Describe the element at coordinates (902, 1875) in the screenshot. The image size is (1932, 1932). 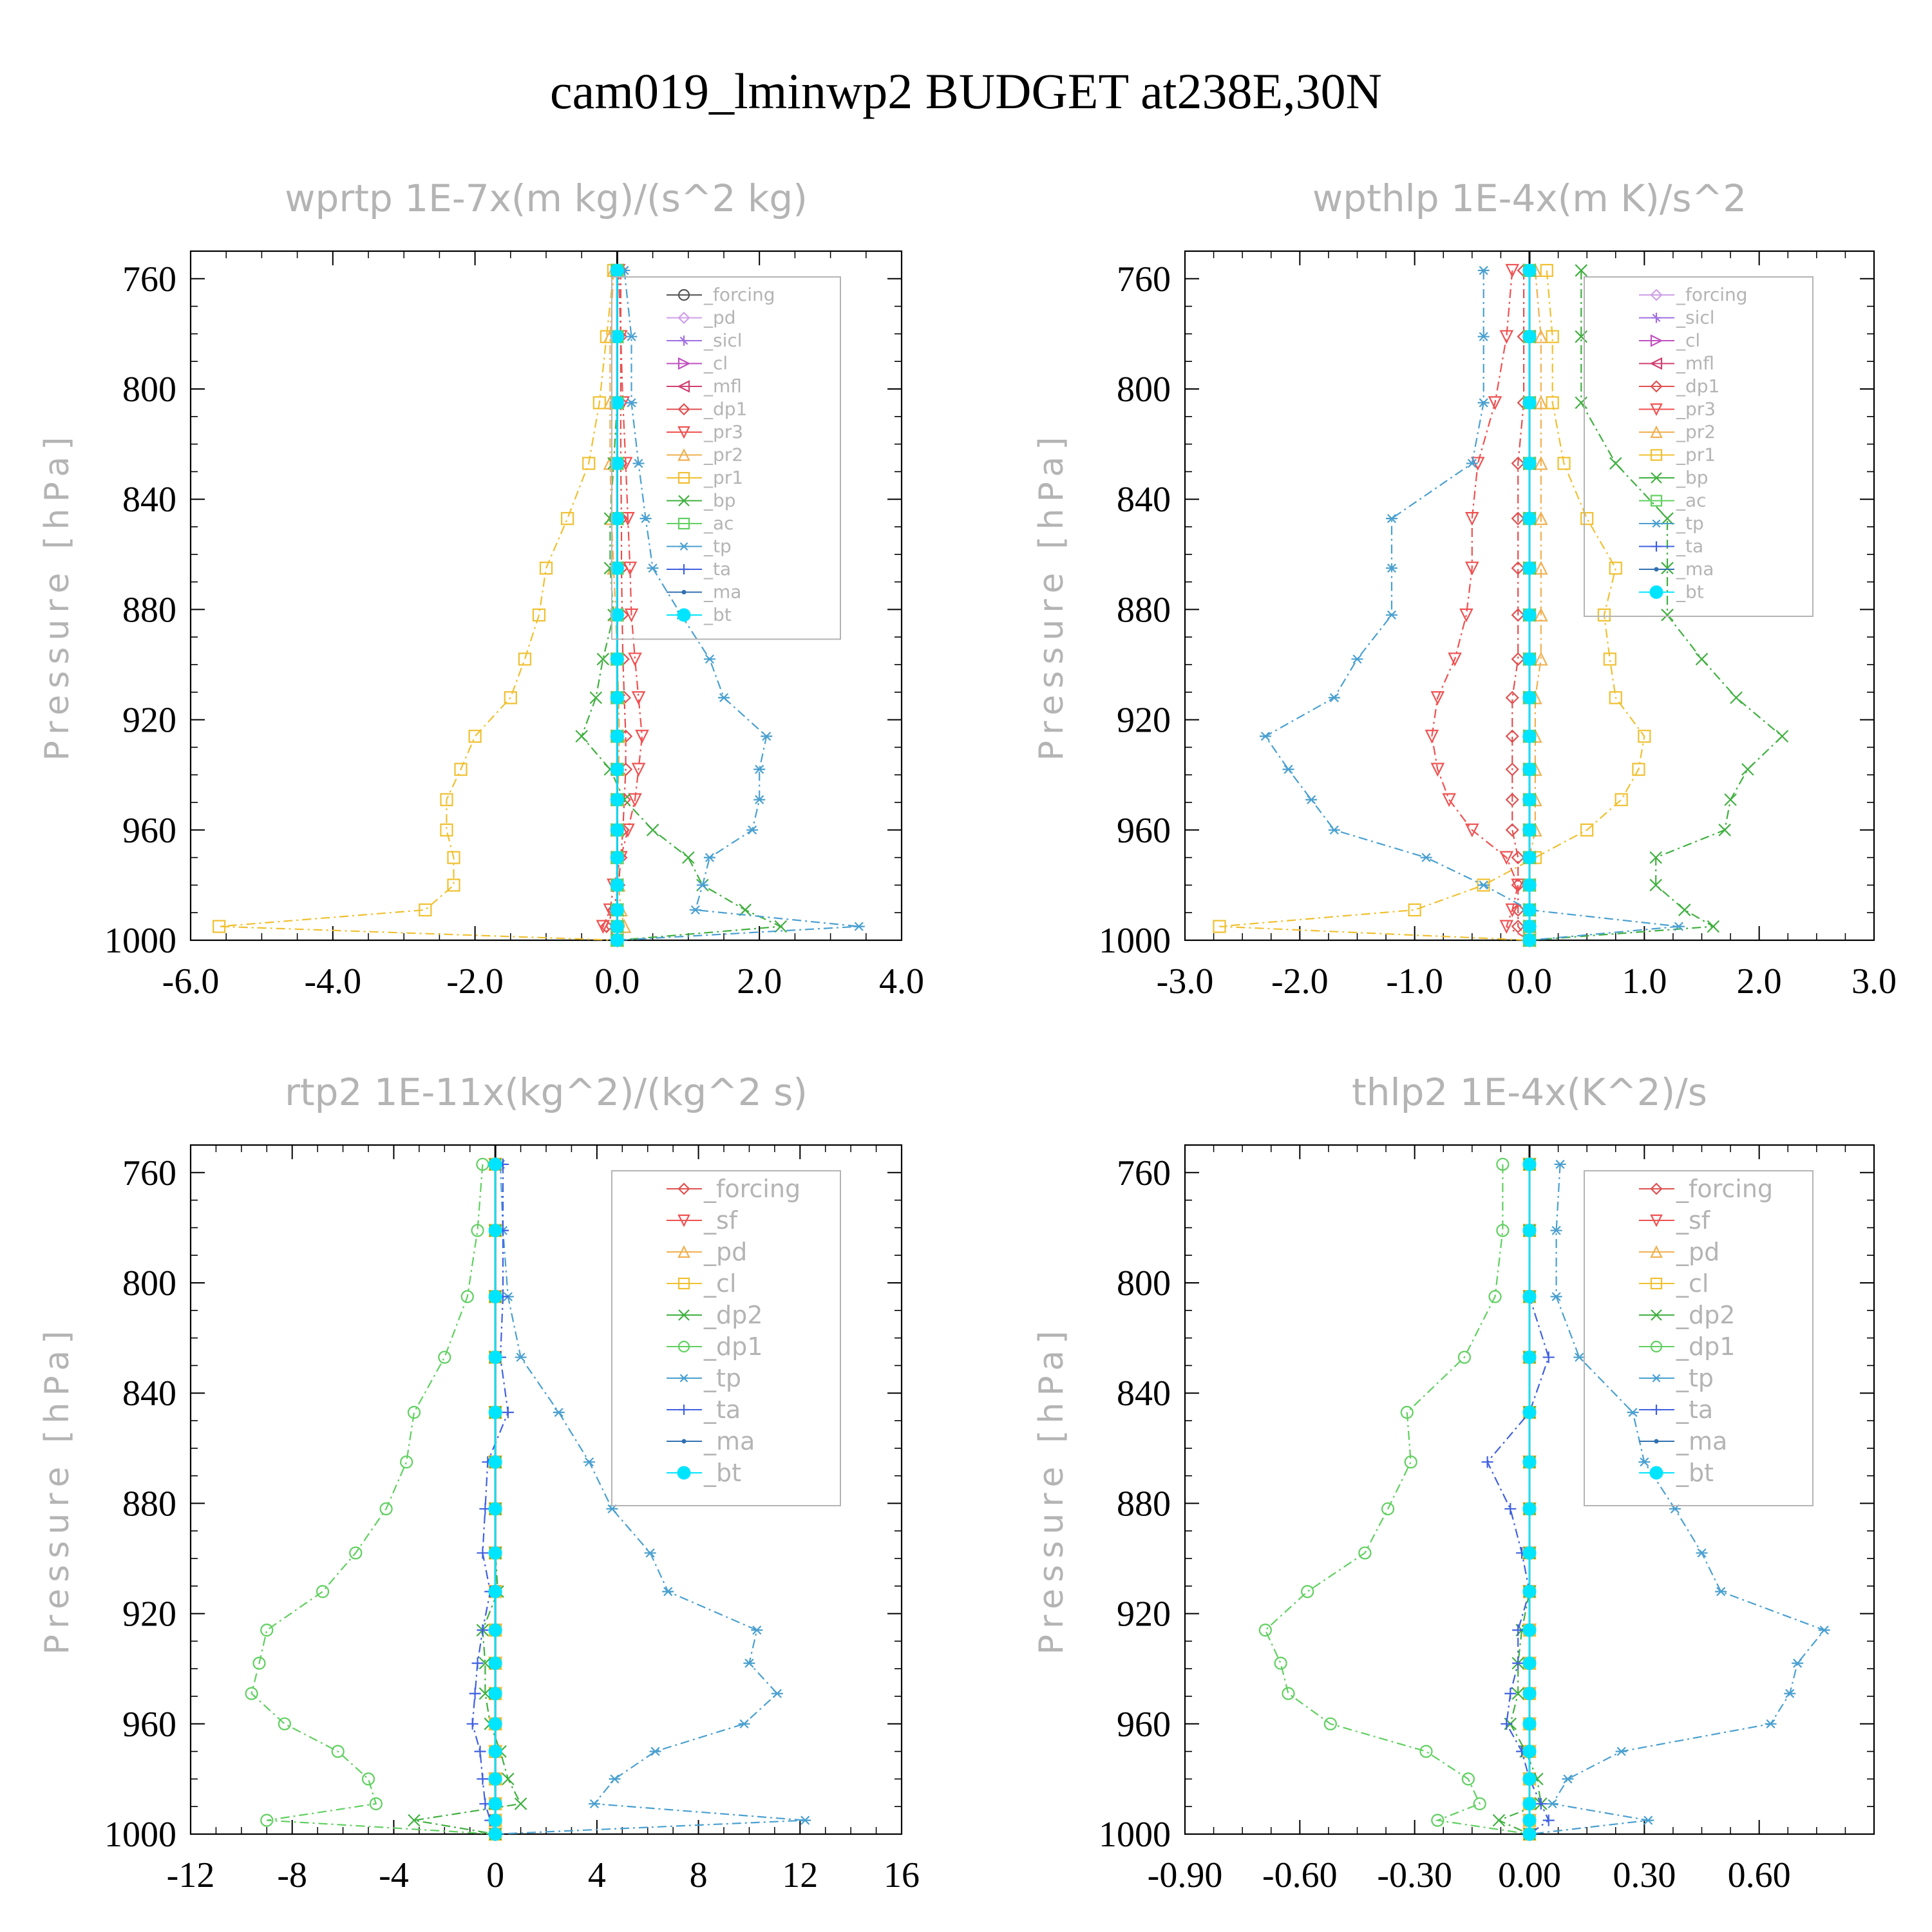
I see `x-tick-label: 16` at that location.